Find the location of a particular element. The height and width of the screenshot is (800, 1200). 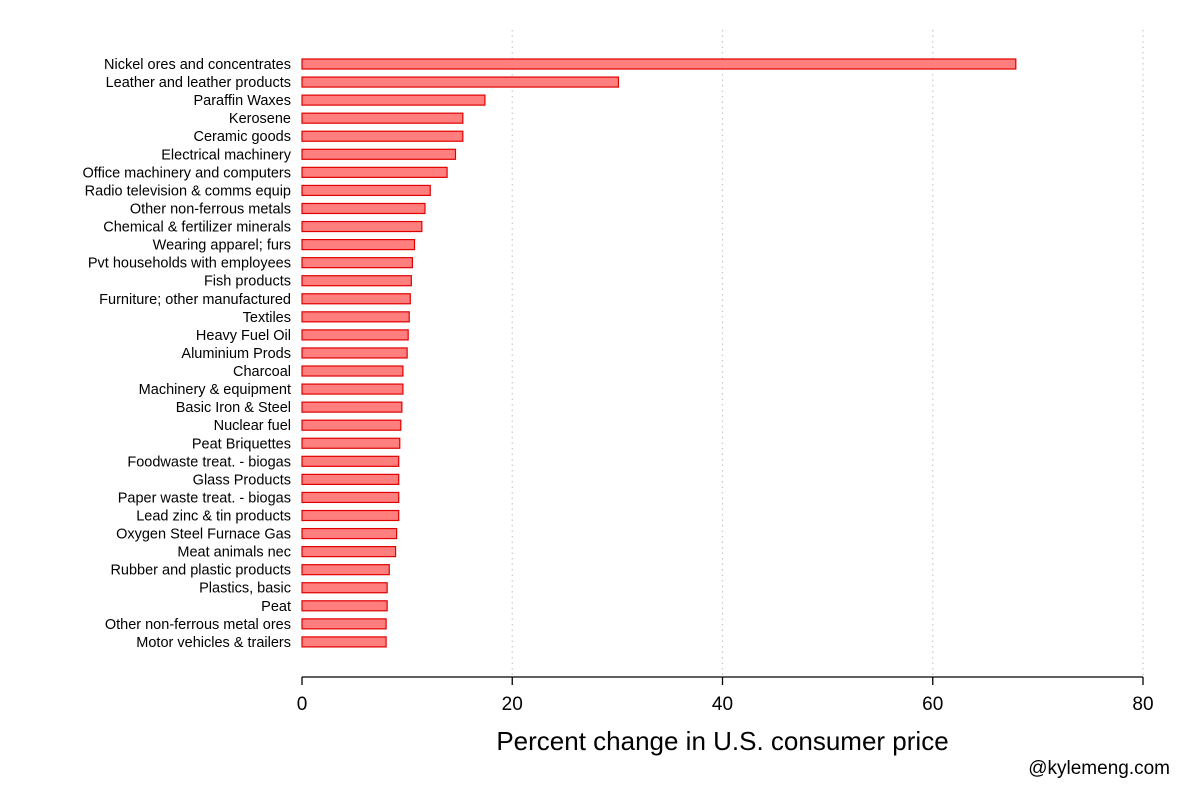

category-label: Paper waste treat. - biogas is located at coordinates (204, 498).